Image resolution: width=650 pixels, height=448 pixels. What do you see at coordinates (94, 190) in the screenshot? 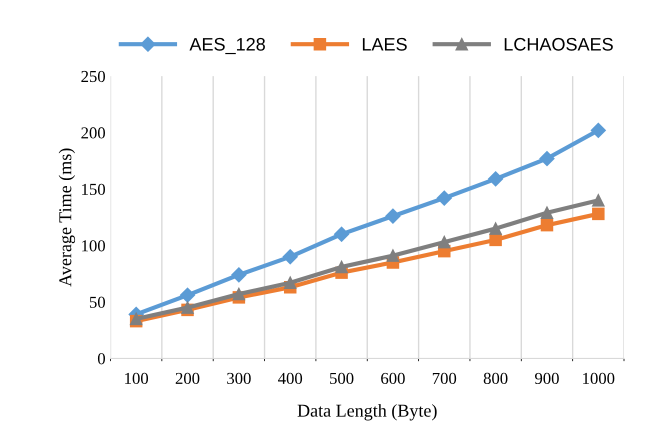
I see `y-tick-label: 150` at bounding box center [94, 190].